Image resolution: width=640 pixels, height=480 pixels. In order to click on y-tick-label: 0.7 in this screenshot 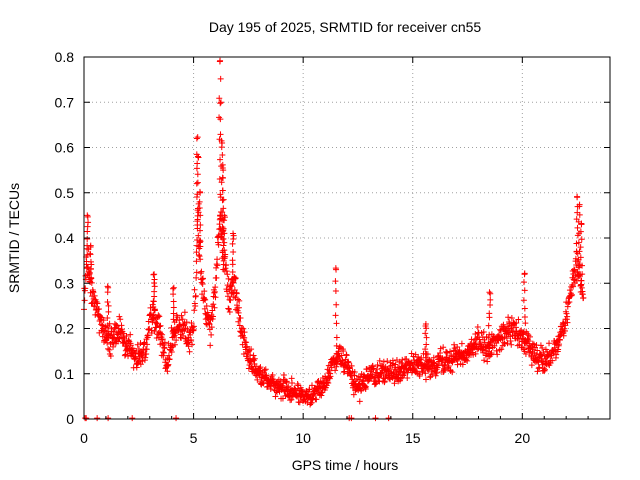, I will do `click(65, 102)`.